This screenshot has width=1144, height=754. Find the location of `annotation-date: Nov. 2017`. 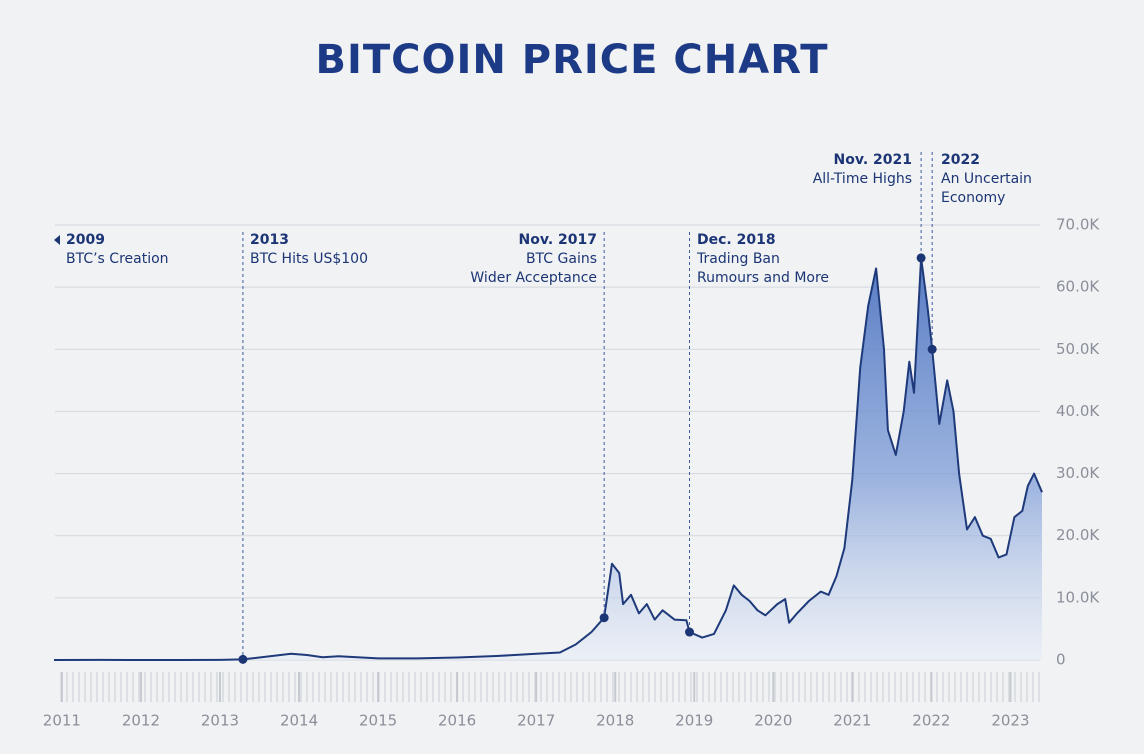

annotation-date: Nov. 2017 is located at coordinates (558, 240).